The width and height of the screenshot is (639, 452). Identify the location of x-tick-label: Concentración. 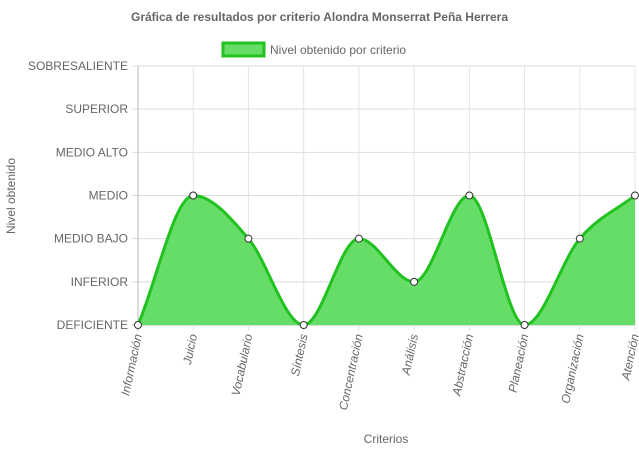
(351, 371).